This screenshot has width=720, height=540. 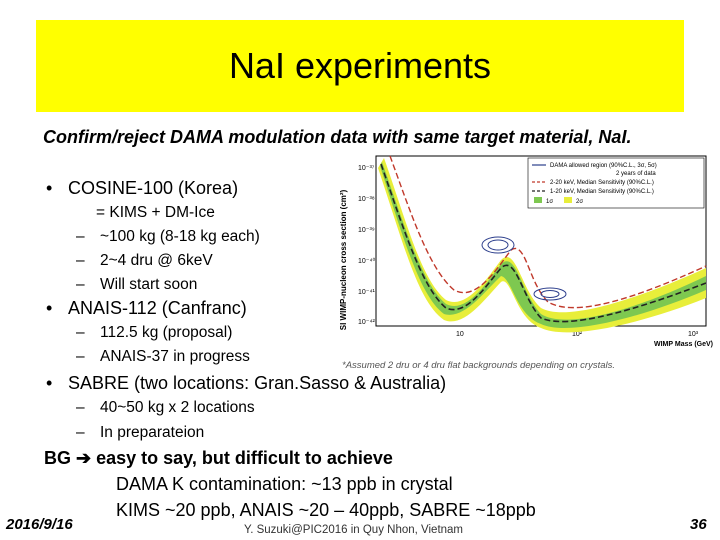 What do you see at coordinates (343, 259) in the screenshot?
I see `y-axis-label: SI WIMP-nucleon cross section (cm²)` at bounding box center [343, 259].